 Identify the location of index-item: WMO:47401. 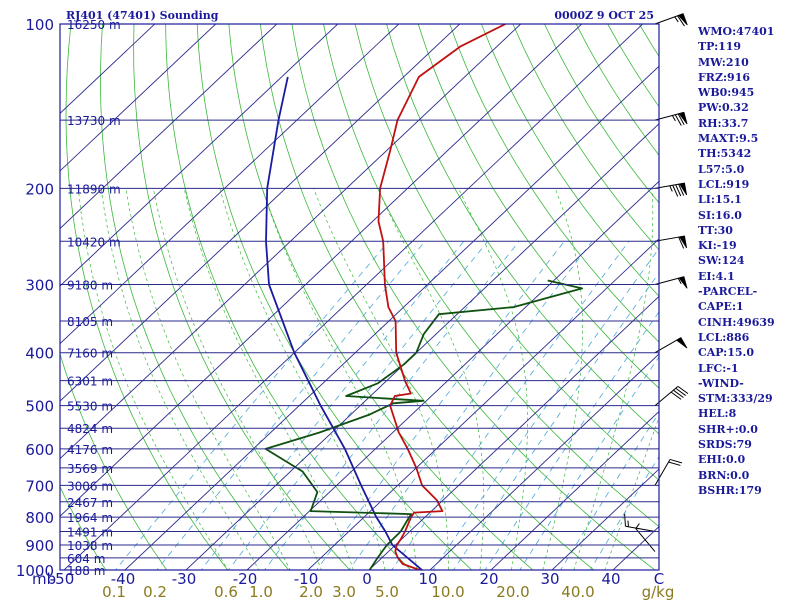
(736, 31).